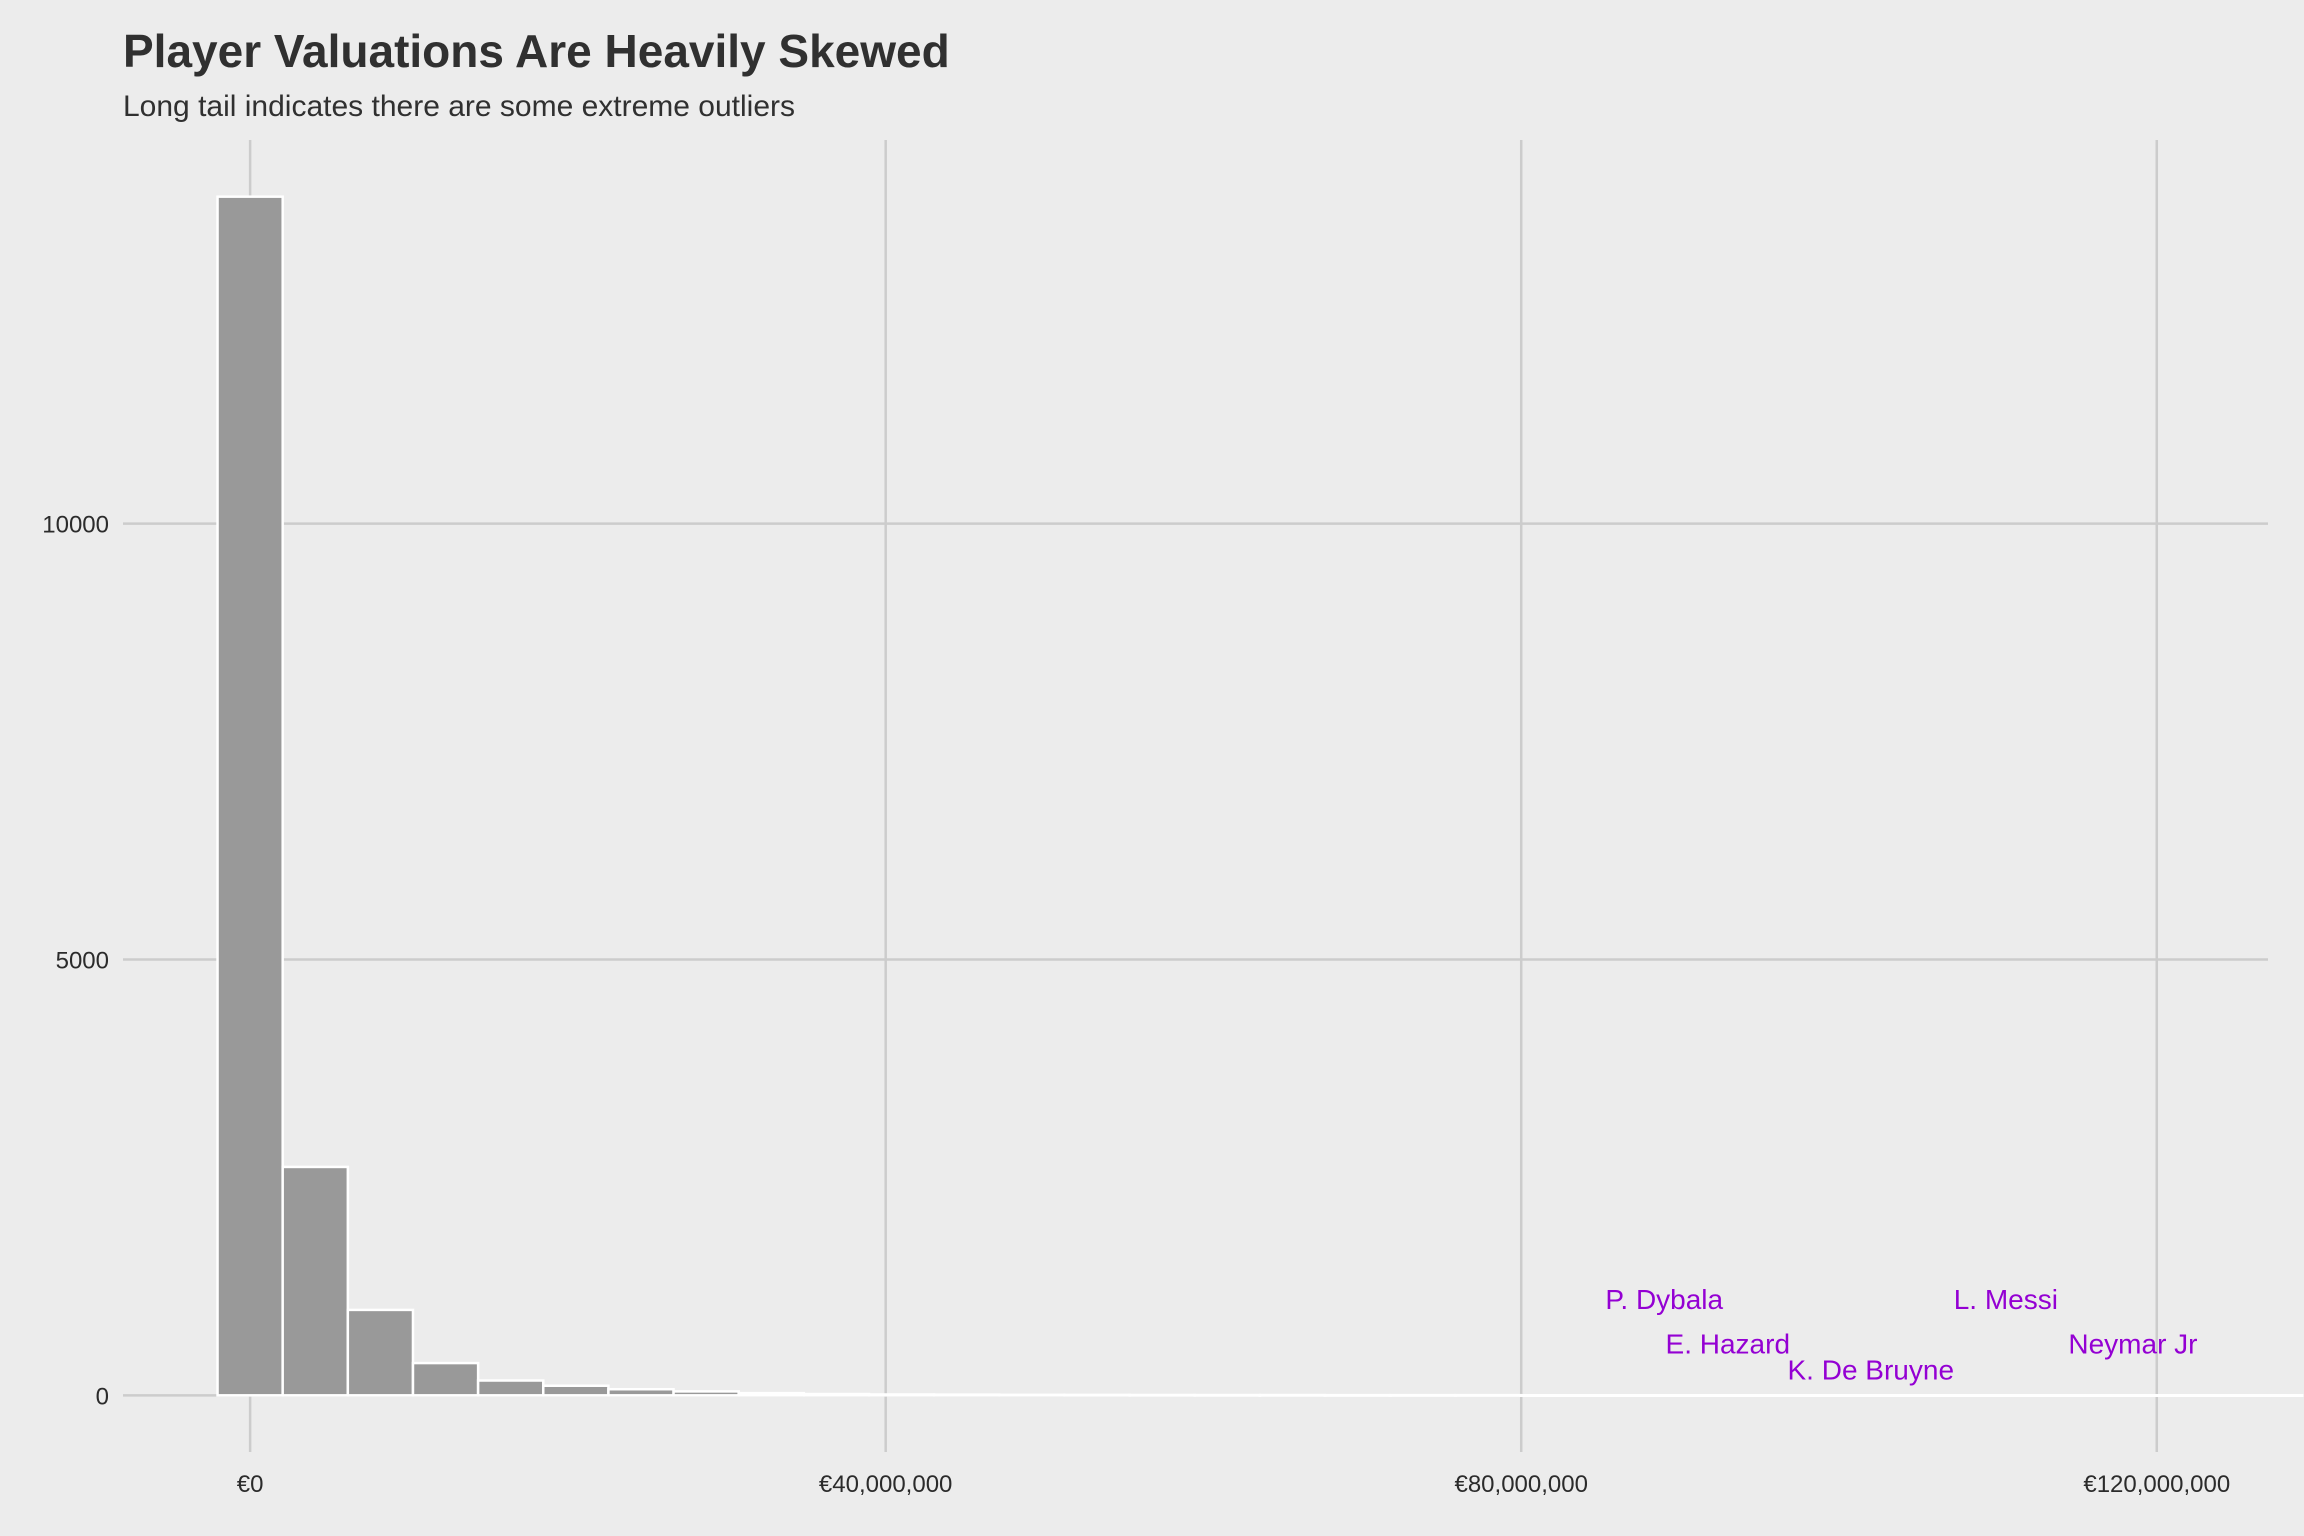 The width and height of the screenshot is (2304, 1536). What do you see at coordinates (82, 960) in the screenshot?
I see `y-tick-label: 5000` at bounding box center [82, 960].